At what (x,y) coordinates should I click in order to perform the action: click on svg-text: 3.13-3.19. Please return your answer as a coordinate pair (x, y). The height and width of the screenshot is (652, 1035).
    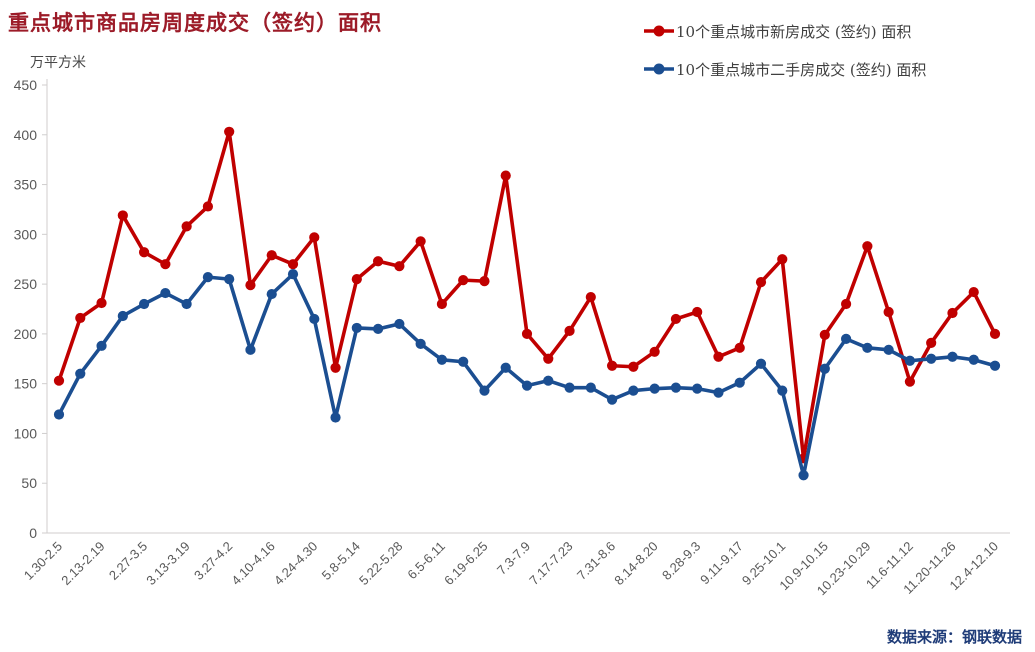
    Looking at the image, I should click on (167, 563).